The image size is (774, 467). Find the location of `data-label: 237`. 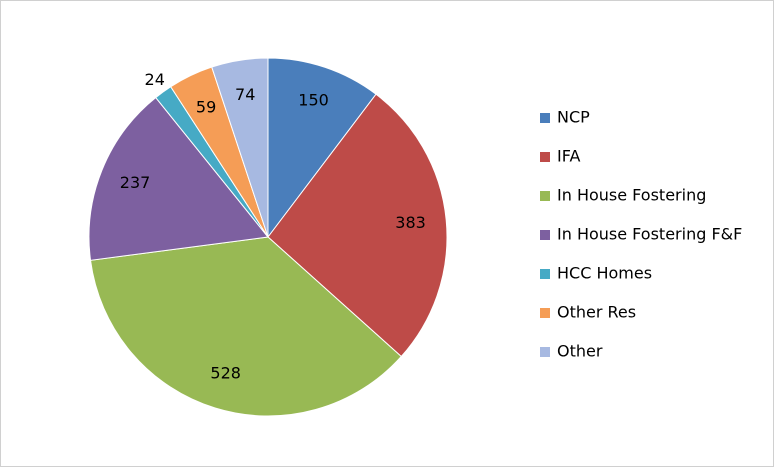

data-label: 237 is located at coordinates (135, 182).